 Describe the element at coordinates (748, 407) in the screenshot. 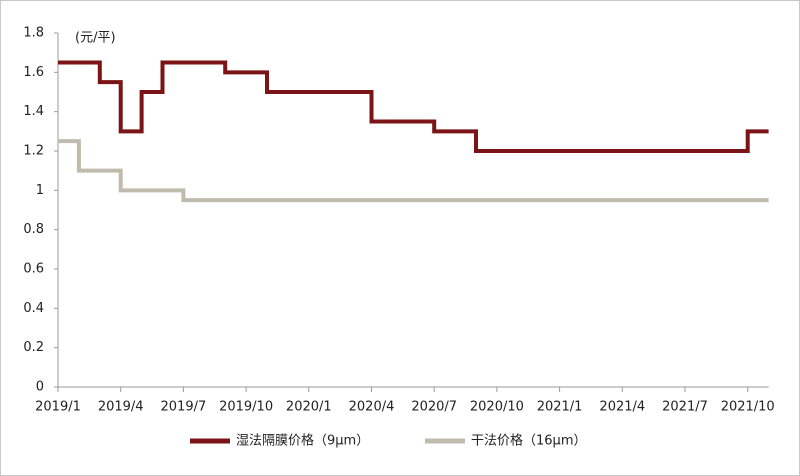

I see `x-tick-label: 2021/10` at that location.